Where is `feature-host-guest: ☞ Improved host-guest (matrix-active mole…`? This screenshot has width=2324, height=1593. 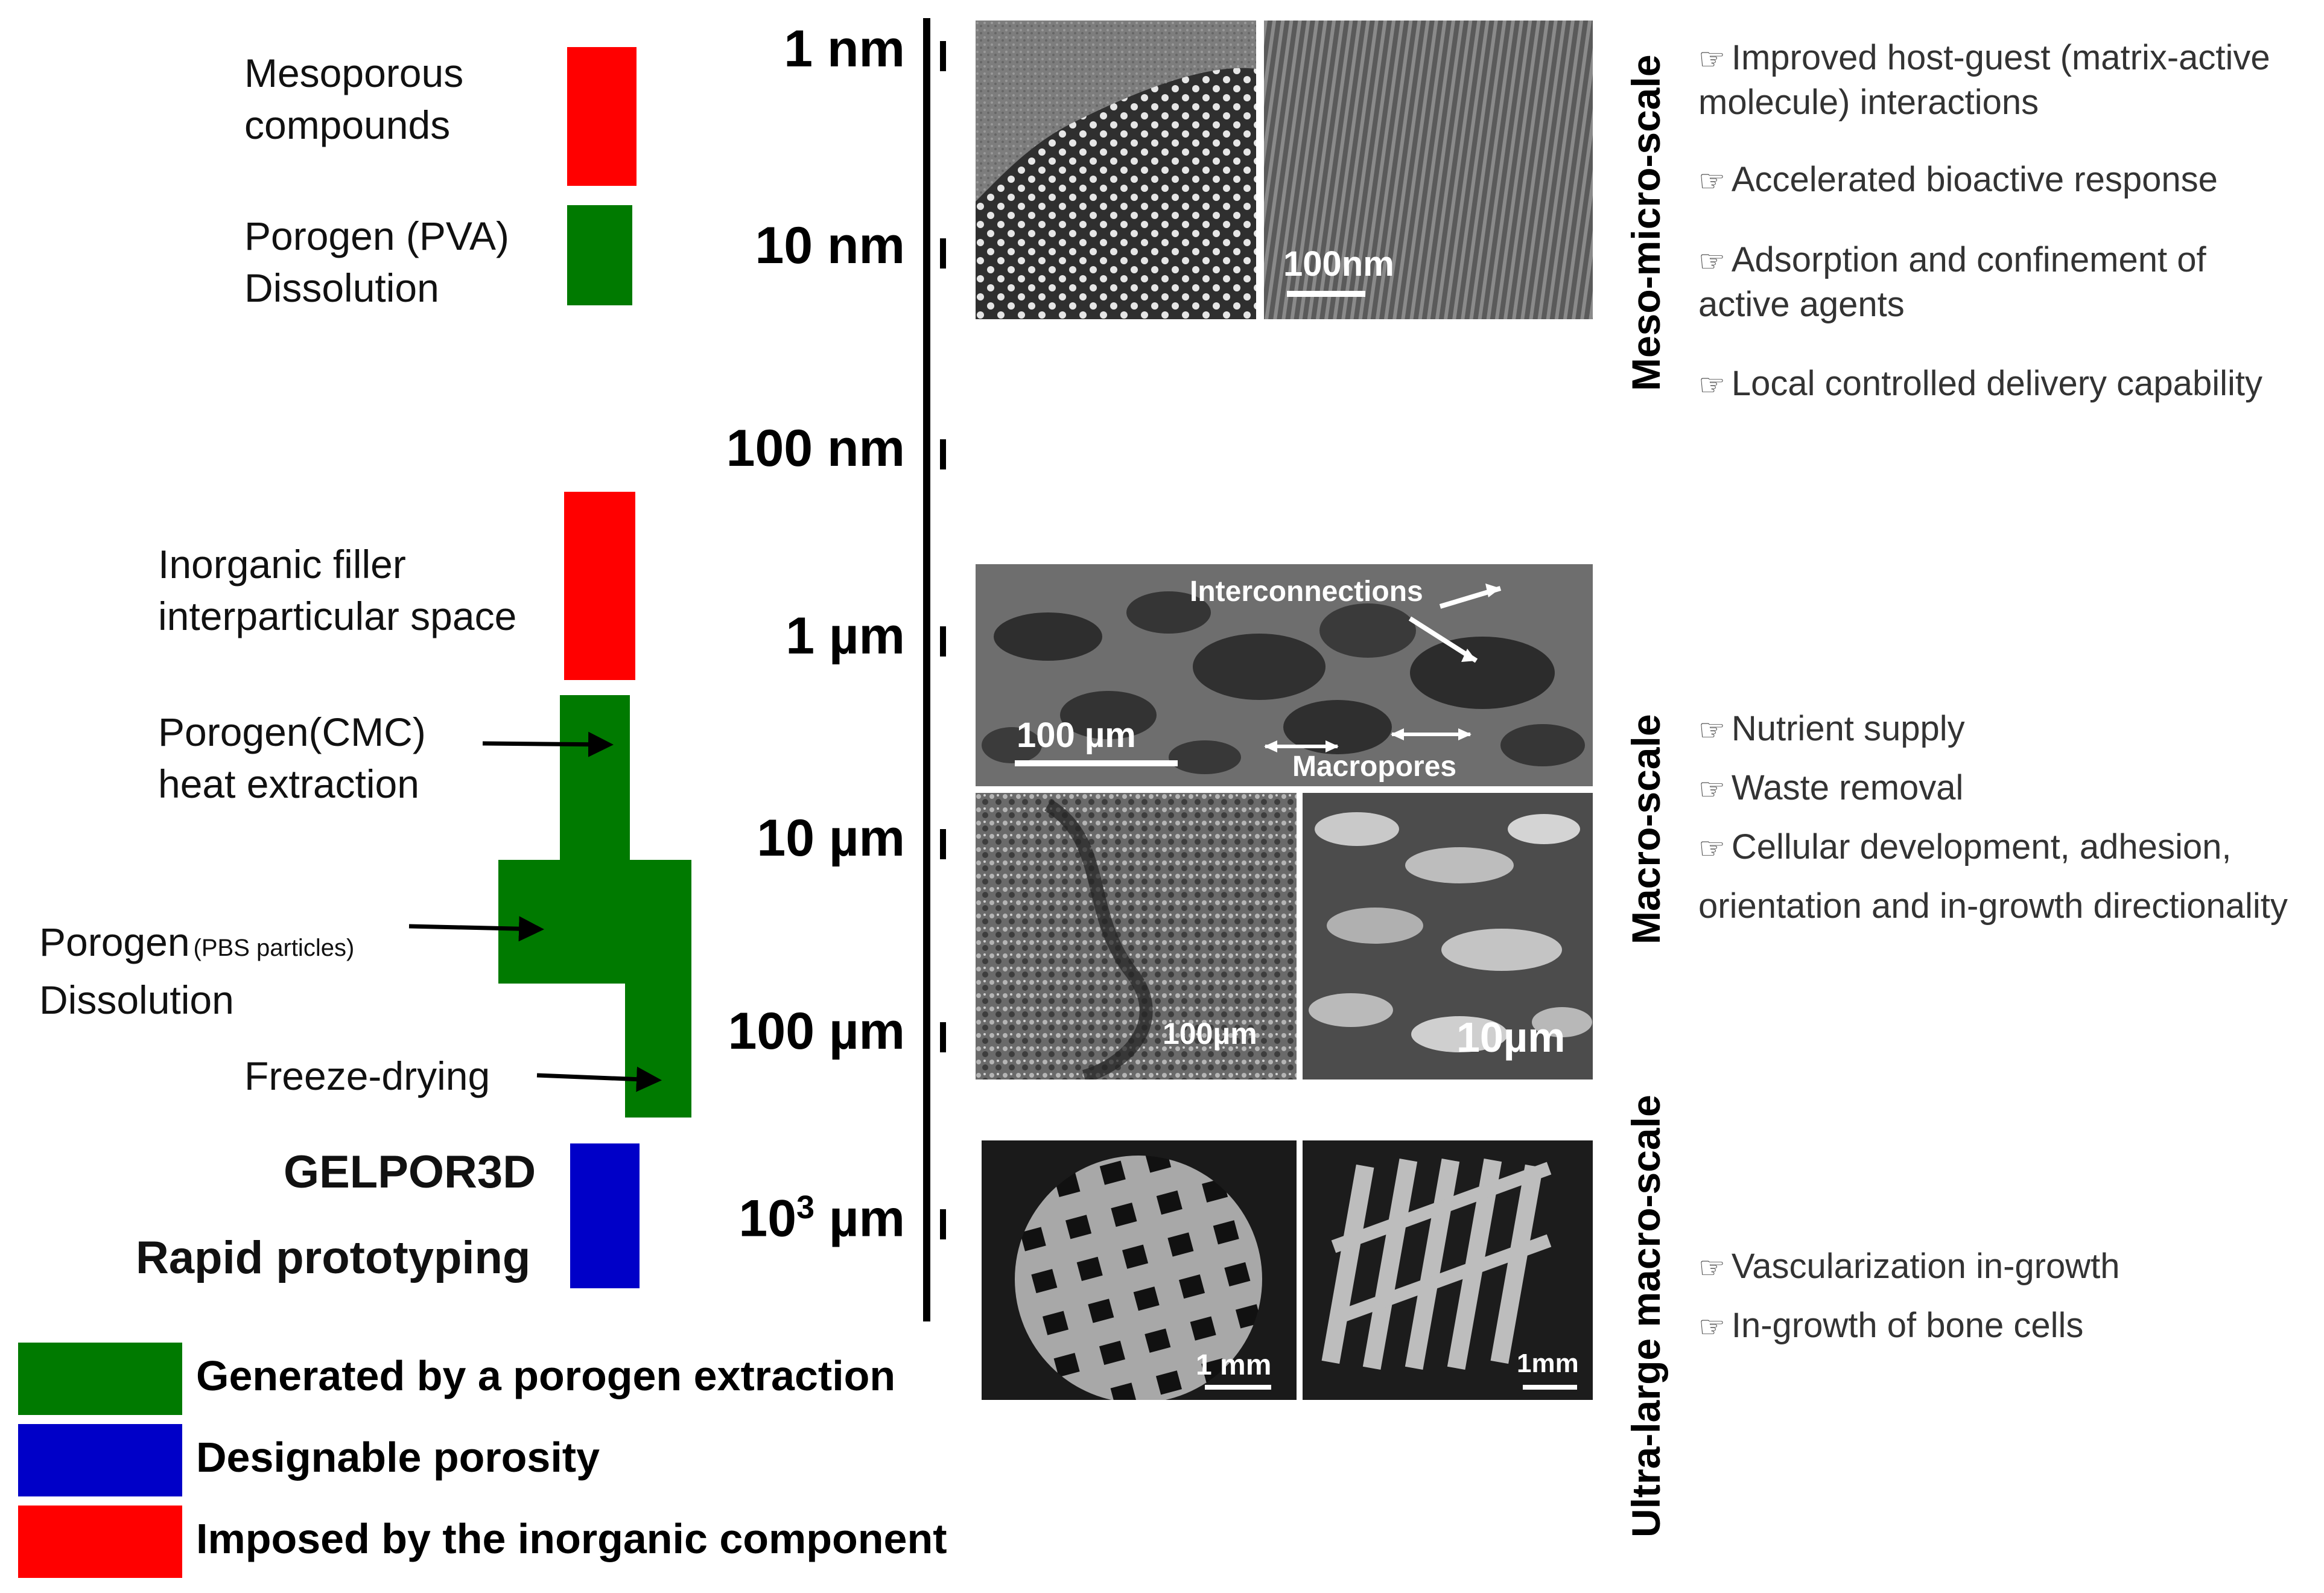
feature-host-guest: ☞ Improved host-guest (matrix-active mole… is located at coordinates (1984, 80).